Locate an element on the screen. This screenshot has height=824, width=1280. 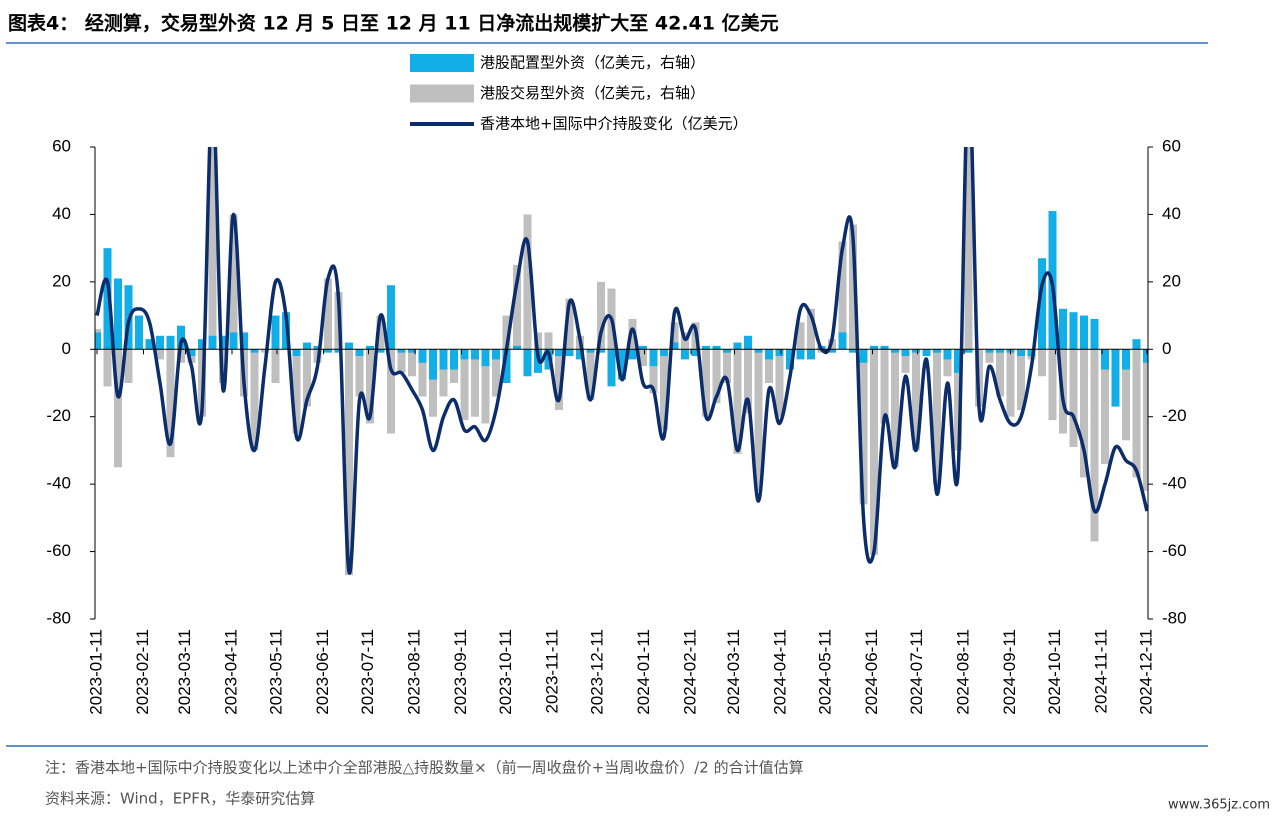
source: 资料来源：Wind，EPFR，华泰研究估算 is located at coordinates (180, 799).